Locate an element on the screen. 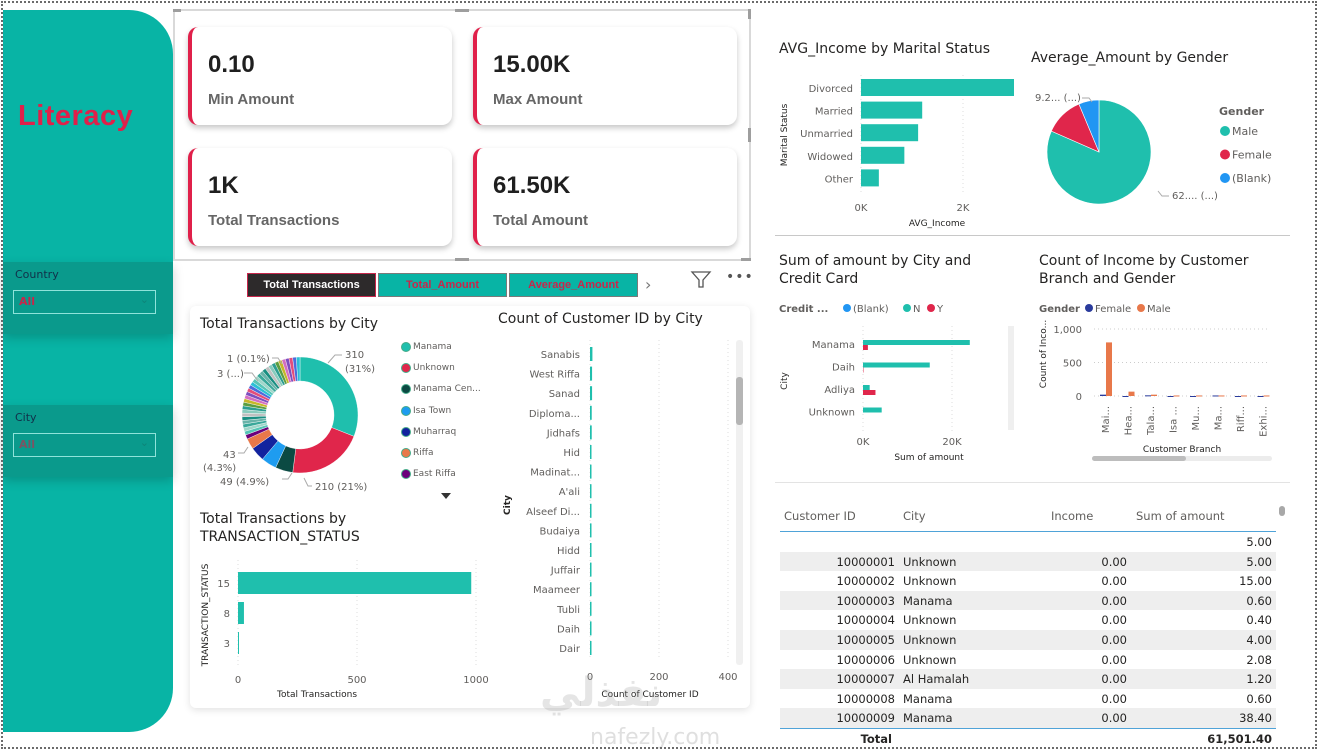 This screenshot has height=752, width=1320. card-y-bar is located at coordinates (869, 392).